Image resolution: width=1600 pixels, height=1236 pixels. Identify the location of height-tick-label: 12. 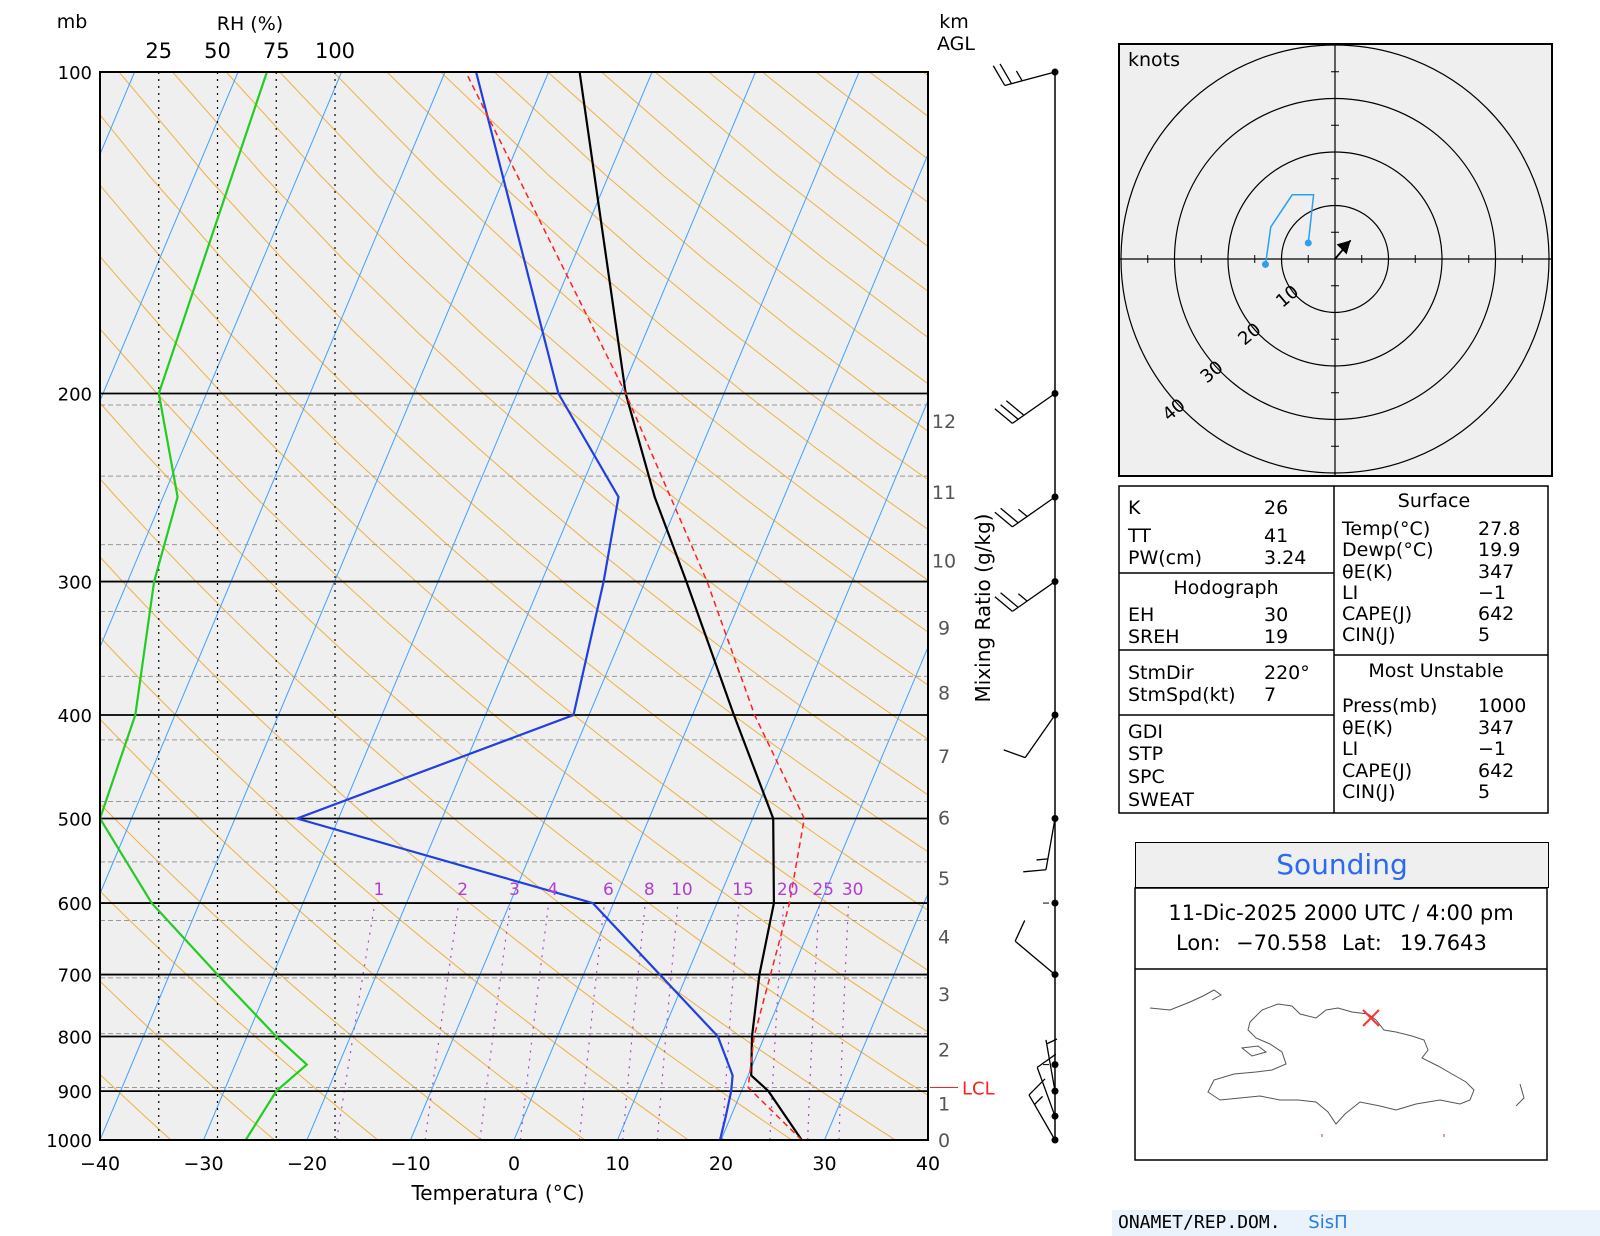
(944, 422).